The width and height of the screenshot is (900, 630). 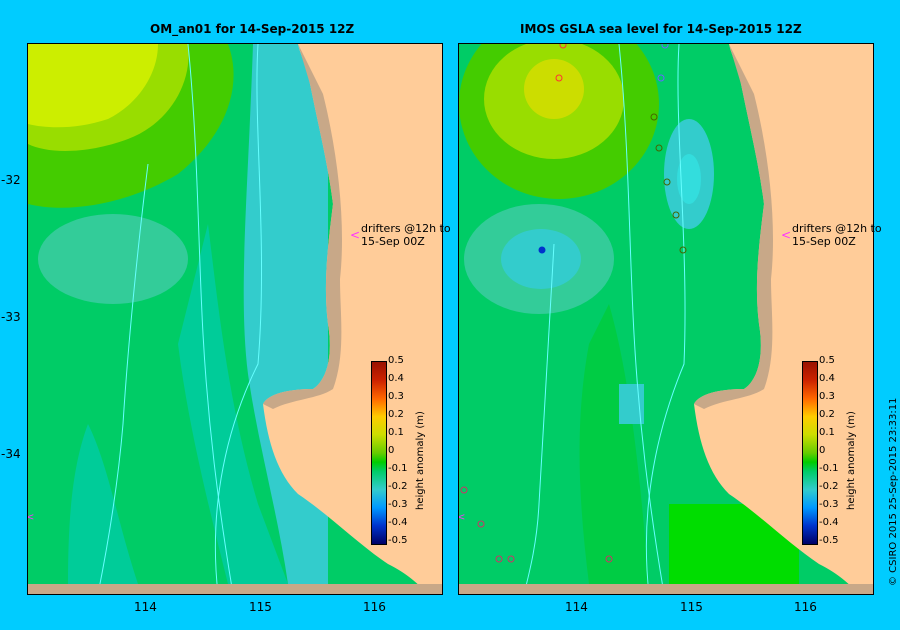 I want to click on south-green, so click(x=734, y=544).